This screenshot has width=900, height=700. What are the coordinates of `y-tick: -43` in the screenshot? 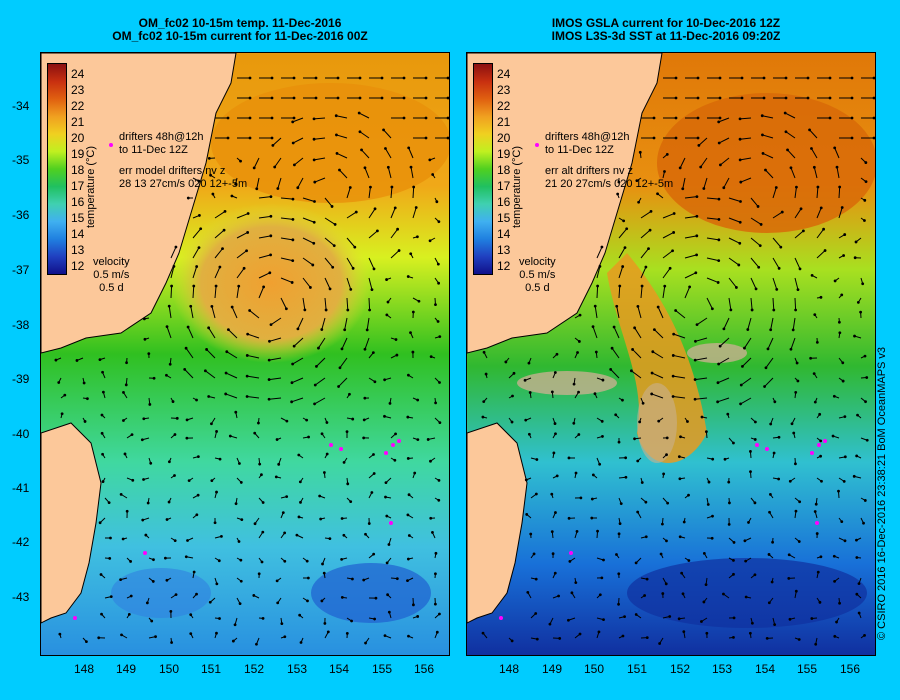 It's located at (21, 597).